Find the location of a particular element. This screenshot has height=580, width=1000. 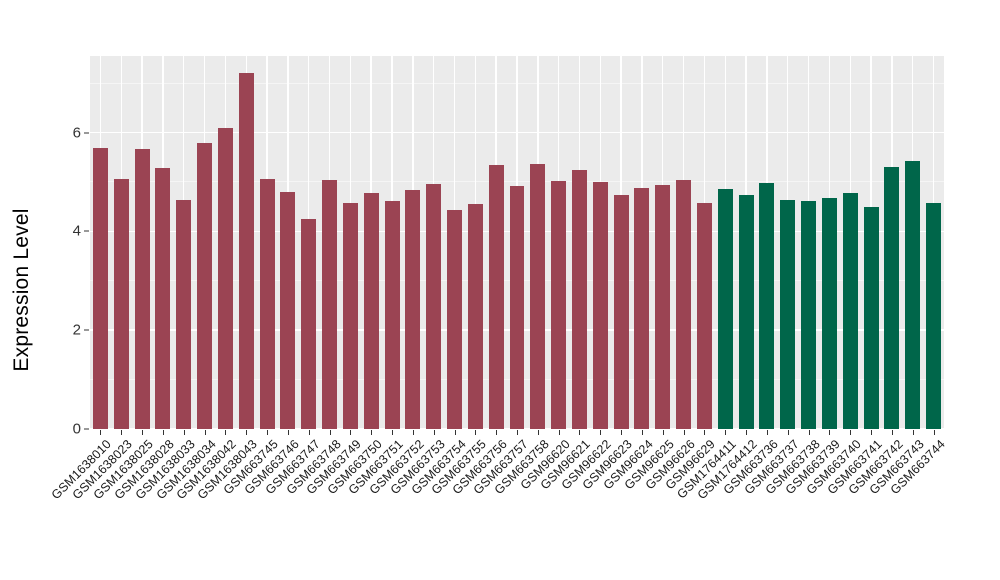

x-tick-label: GSM663752 is located at coordinates (396, 467).